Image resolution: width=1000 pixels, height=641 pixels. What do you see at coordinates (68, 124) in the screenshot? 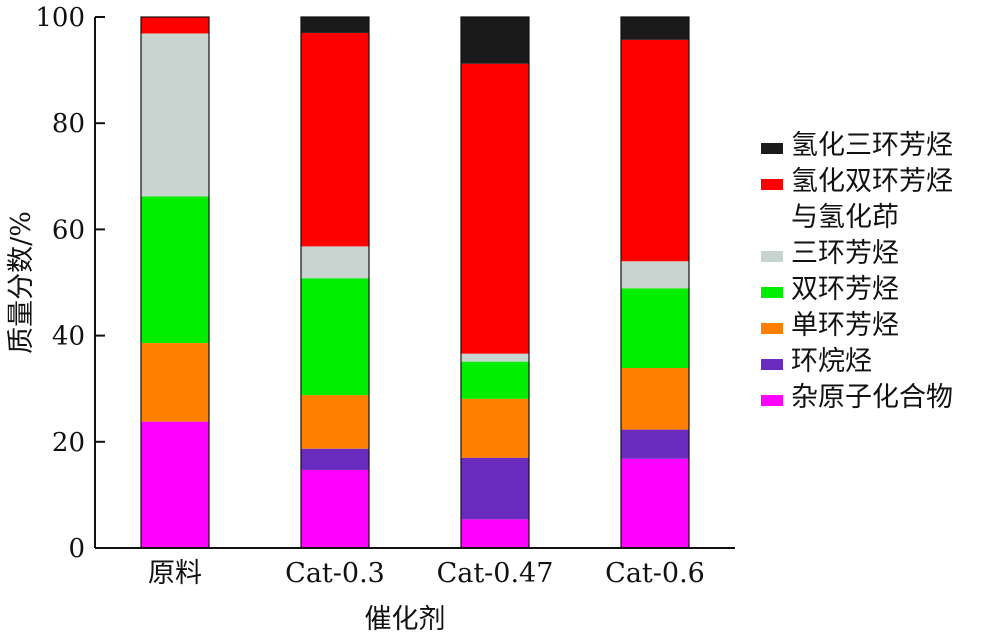
I see `y-tick-label: 80` at bounding box center [68, 124].